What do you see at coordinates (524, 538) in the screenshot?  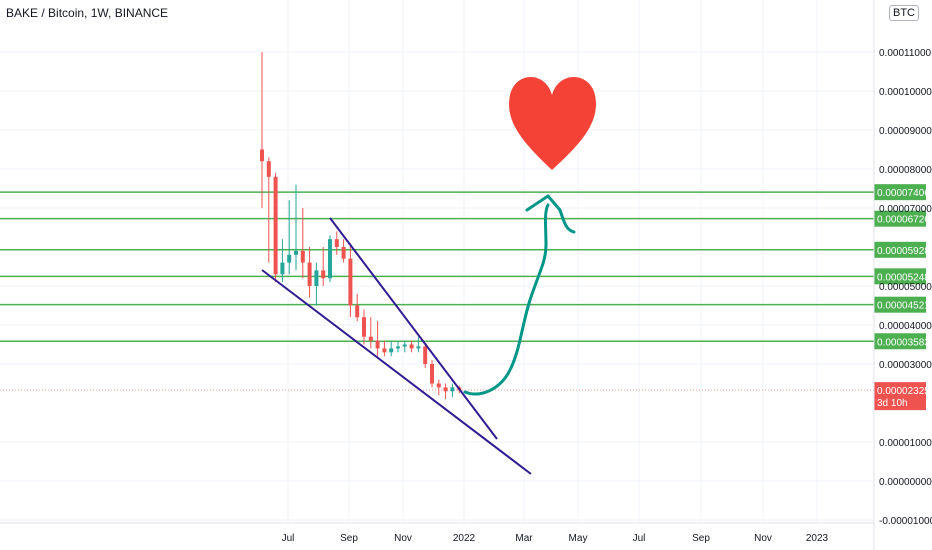 I see `x-tick-label: Mar` at bounding box center [524, 538].